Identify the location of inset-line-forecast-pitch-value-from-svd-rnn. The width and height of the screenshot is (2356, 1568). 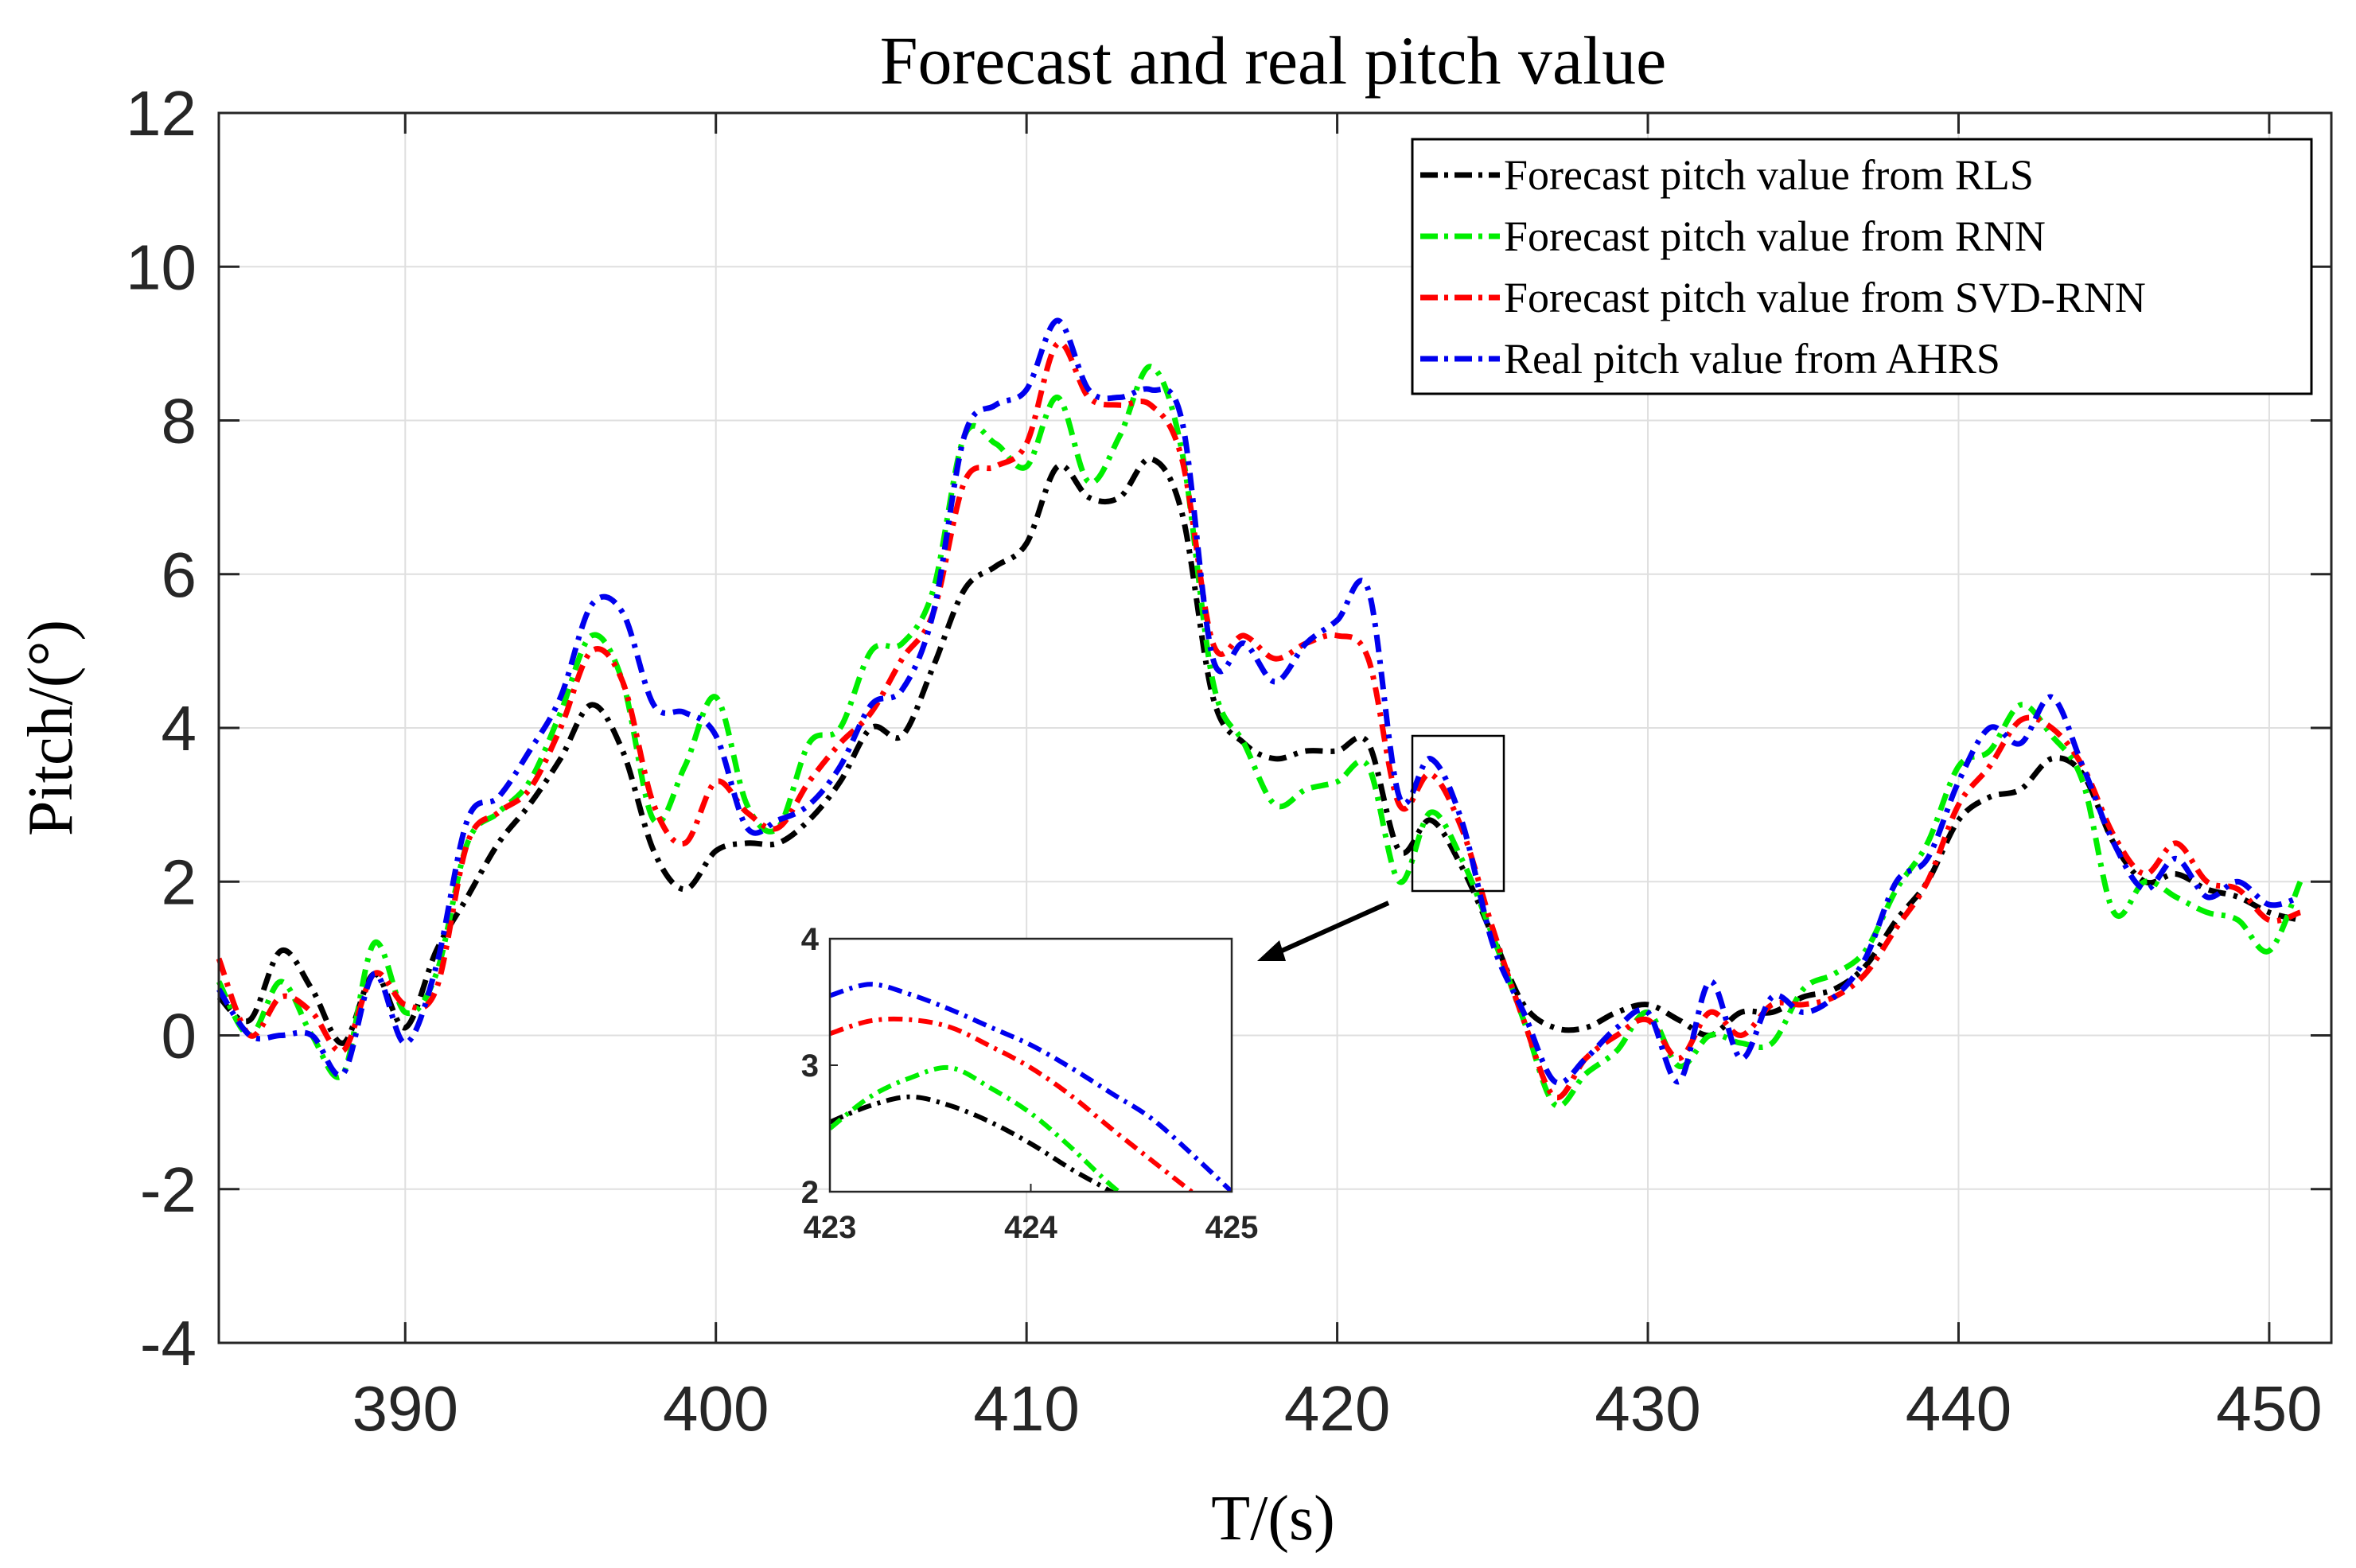
(1013, 1104).